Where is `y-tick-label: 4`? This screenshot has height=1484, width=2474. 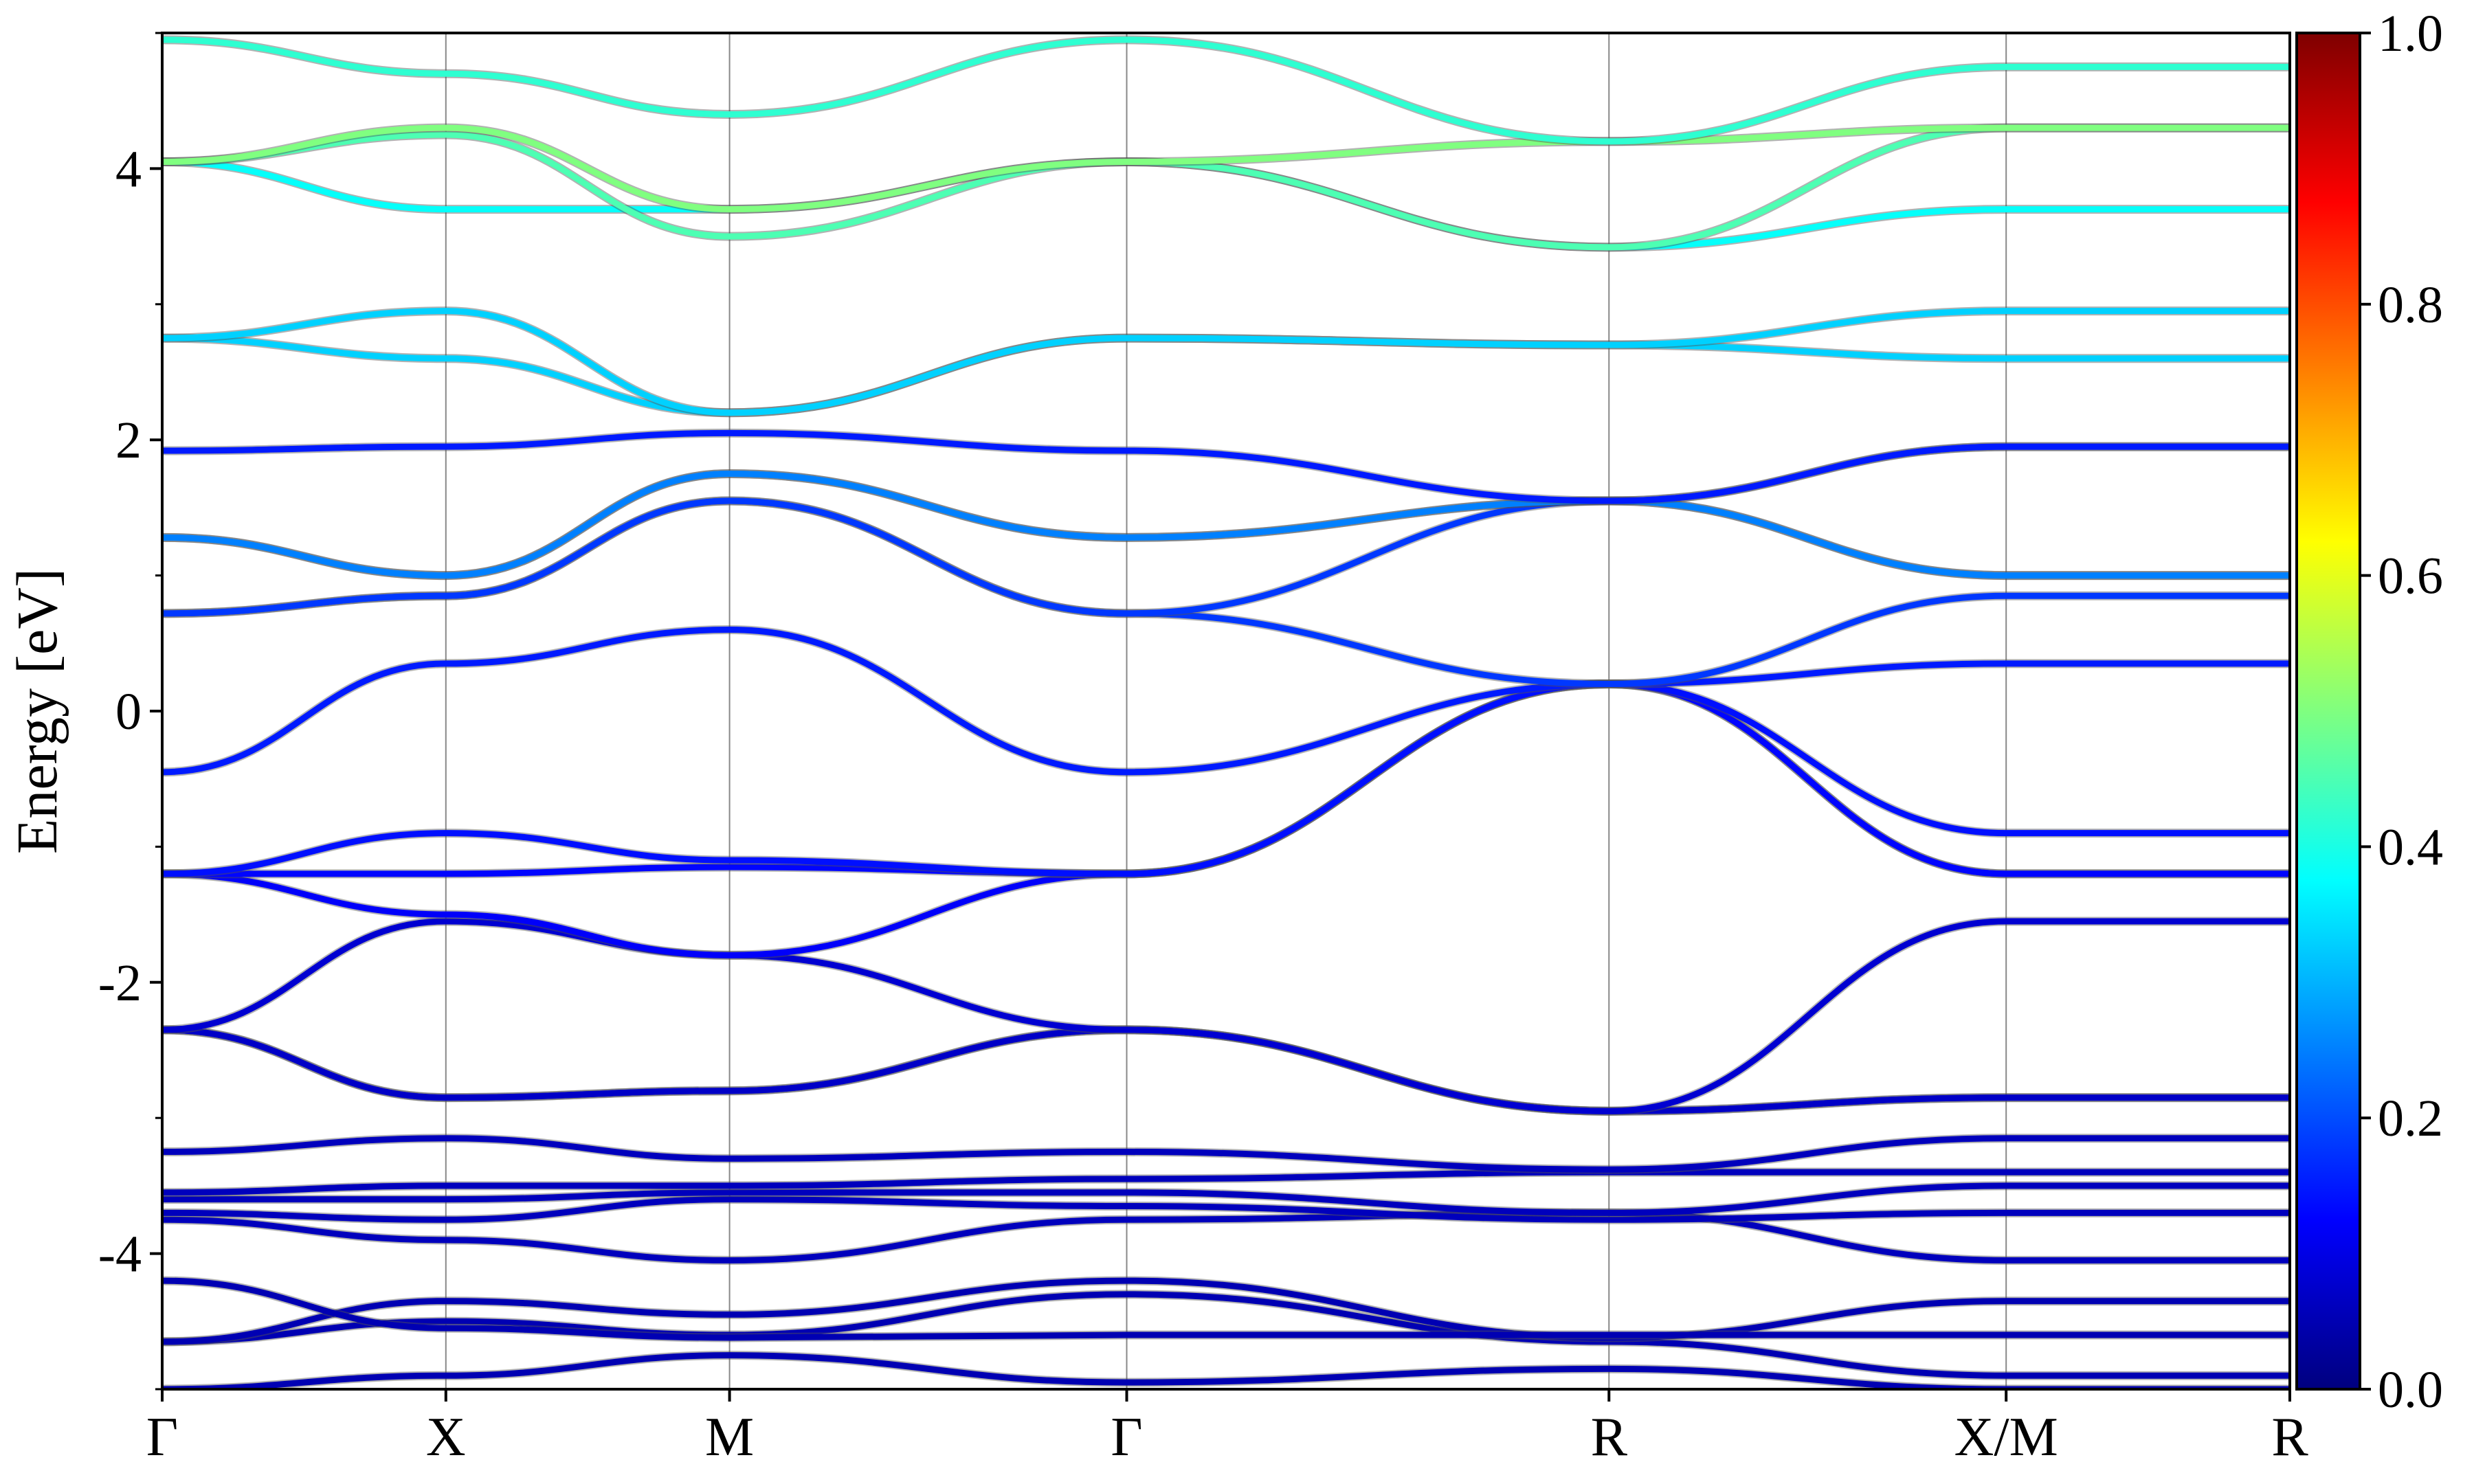
y-tick-label: 4 is located at coordinates (128, 169).